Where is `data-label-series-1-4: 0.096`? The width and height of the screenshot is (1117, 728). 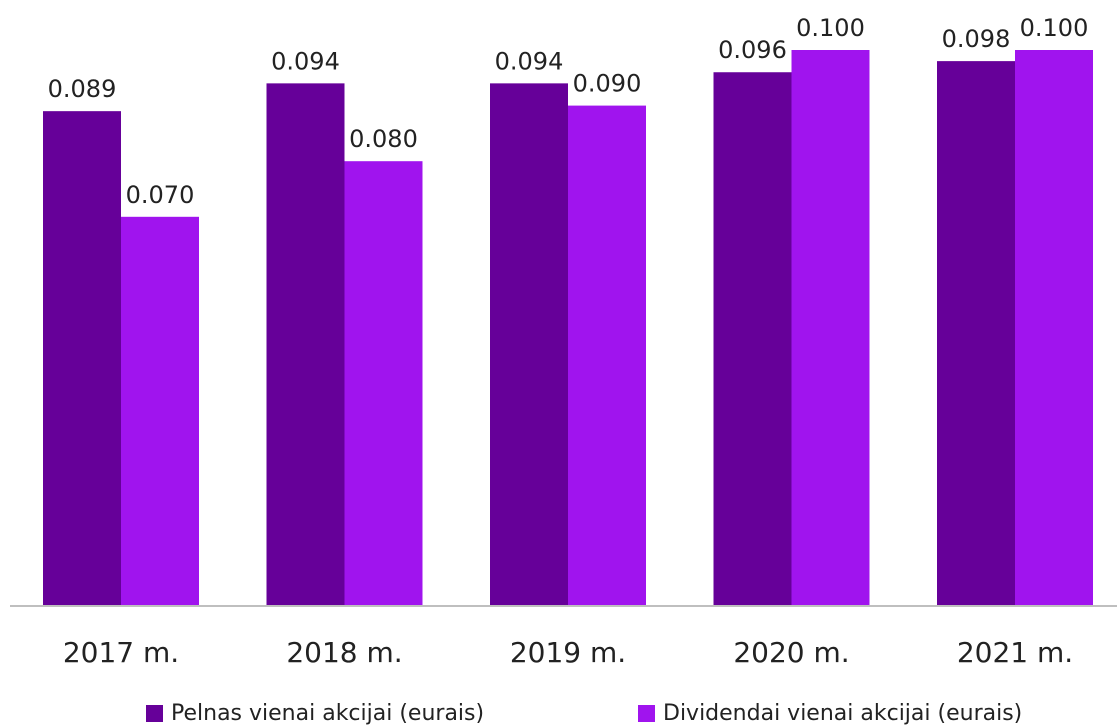
data-label-series-1-4: 0.096 is located at coordinates (752, 50).